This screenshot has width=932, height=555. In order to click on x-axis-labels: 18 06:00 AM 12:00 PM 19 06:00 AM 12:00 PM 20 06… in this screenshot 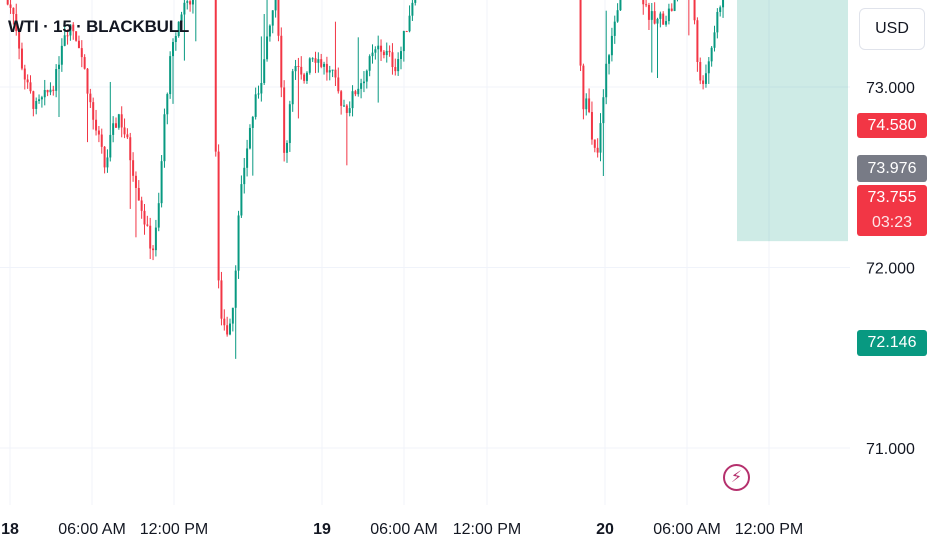, I will do `click(402, 529)`.